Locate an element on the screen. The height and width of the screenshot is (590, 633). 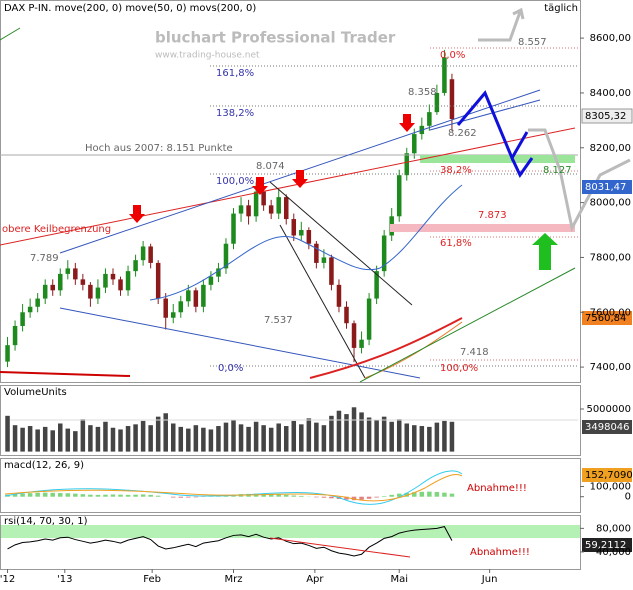
period: täglich is located at coordinates (561, 8).